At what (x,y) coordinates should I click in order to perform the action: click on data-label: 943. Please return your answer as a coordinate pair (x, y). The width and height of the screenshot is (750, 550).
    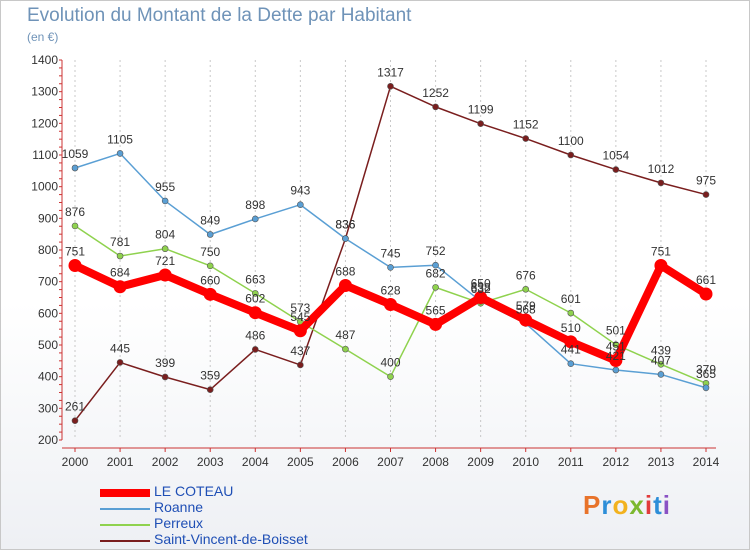
    Looking at the image, I should click on (300, 191).